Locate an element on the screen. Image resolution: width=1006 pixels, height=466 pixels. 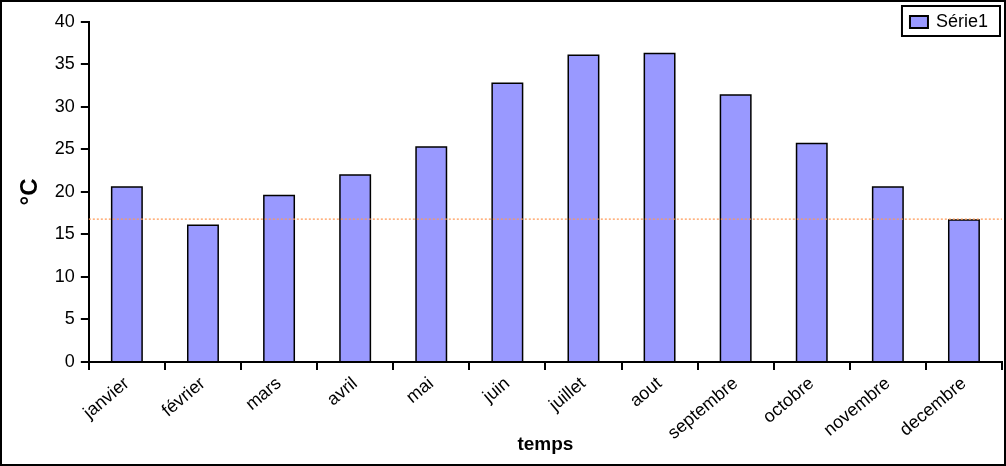
legend-label: Série1 is located at coordinates (961, 20).